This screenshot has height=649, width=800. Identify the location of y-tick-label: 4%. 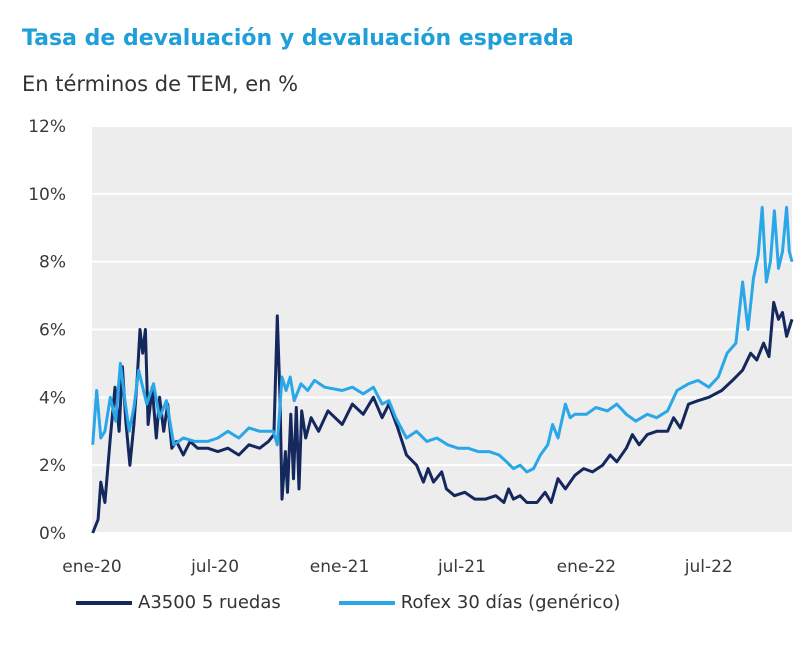
(52, 398).